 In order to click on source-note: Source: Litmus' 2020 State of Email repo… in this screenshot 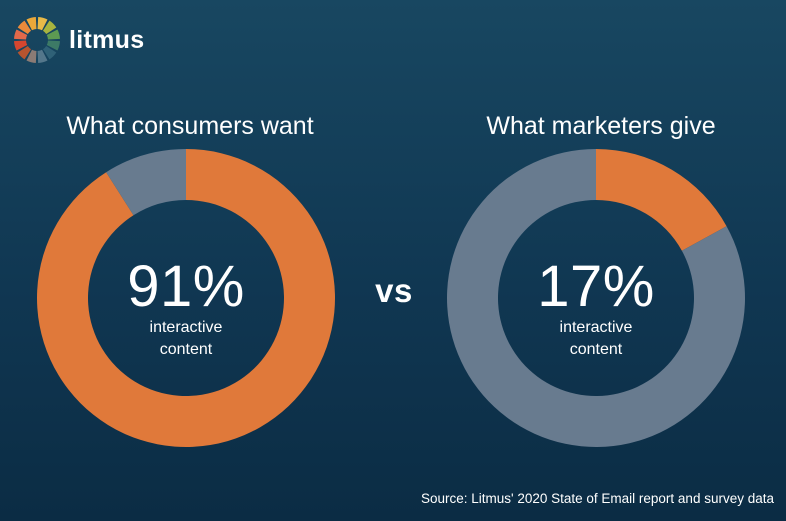, I will do `click(597, 498)`.